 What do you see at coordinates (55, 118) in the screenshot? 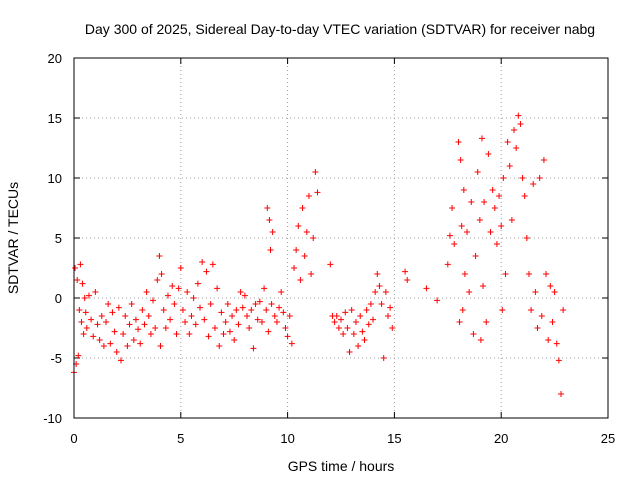
I see `y-tick-label: 15` at bounding box center [55, 118].